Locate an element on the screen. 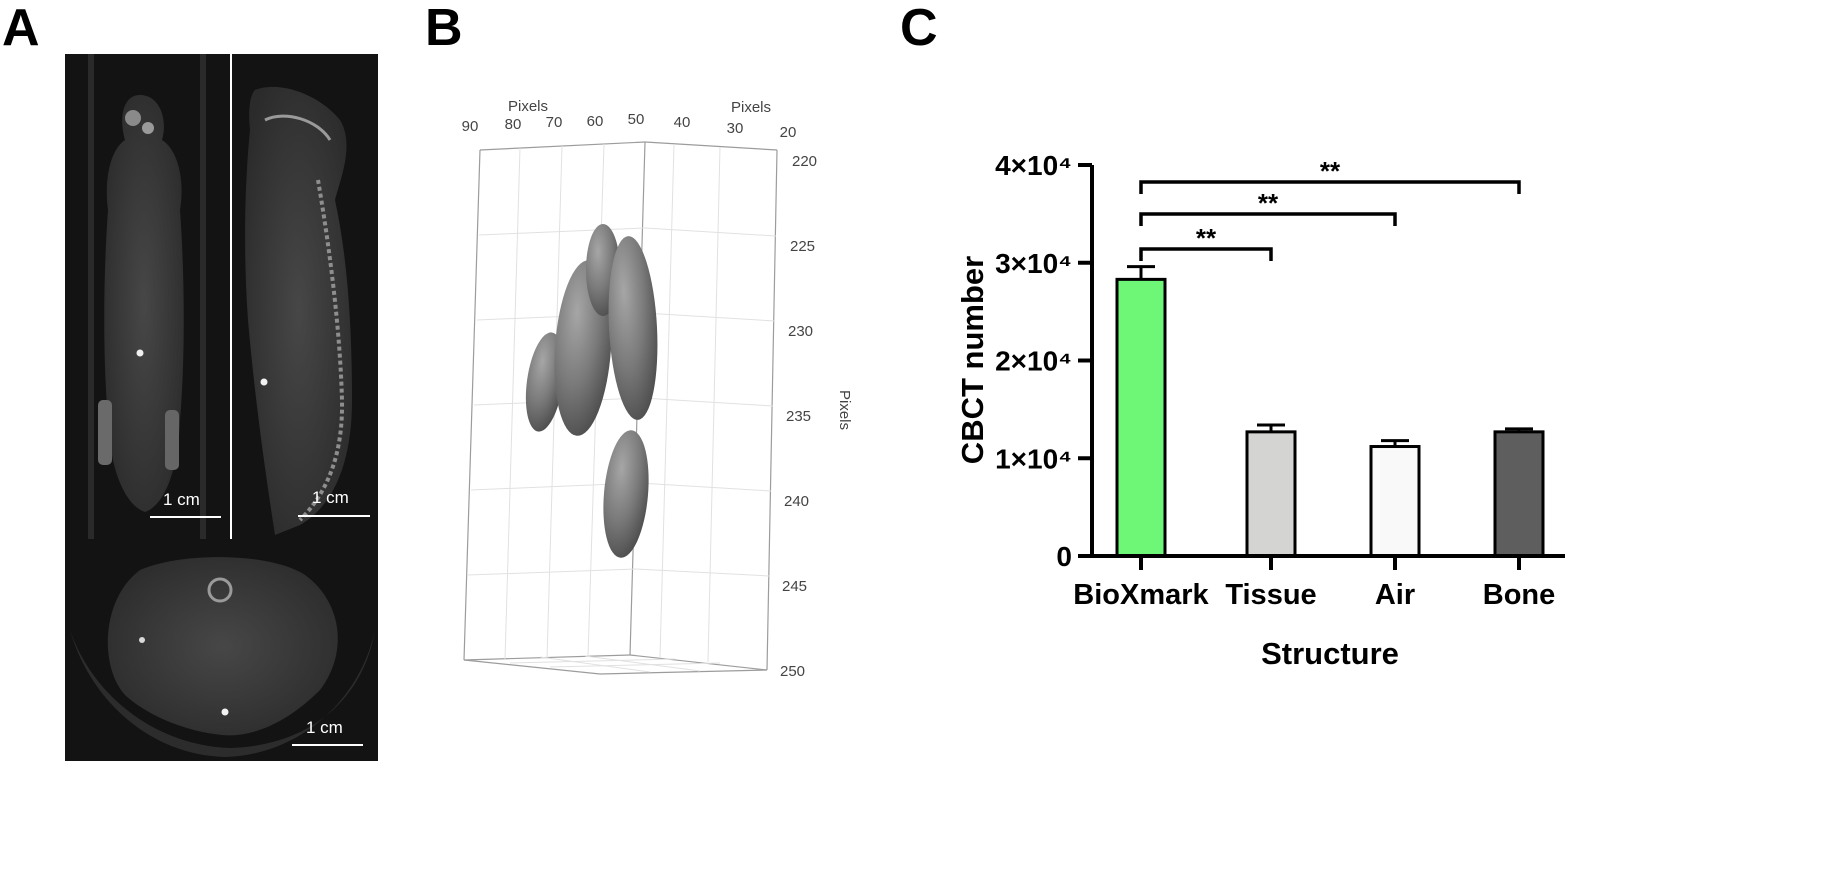  c-x-tick-label: Air is located at coordinates (1395, 595).